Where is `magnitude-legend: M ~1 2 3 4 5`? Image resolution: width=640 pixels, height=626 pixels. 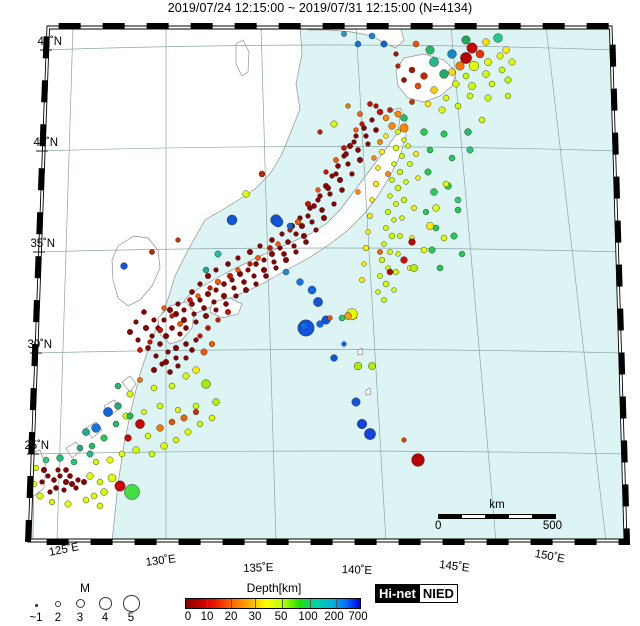
magnitude-legend: M ~1 2 3 4 5 is located at coordinates (85, 604).